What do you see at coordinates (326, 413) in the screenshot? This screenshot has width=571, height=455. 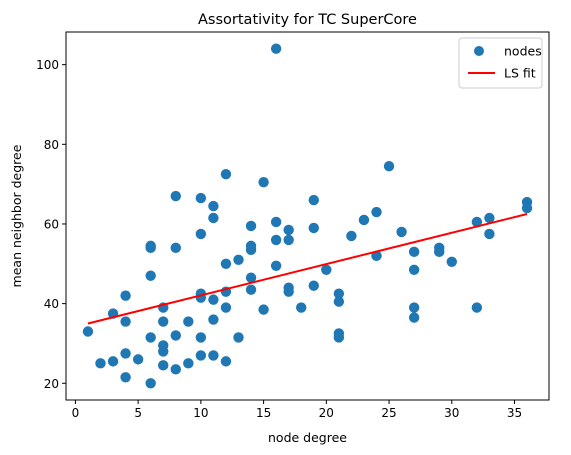 I see `x-tick-label: 20` at bounding box center [326, 413].